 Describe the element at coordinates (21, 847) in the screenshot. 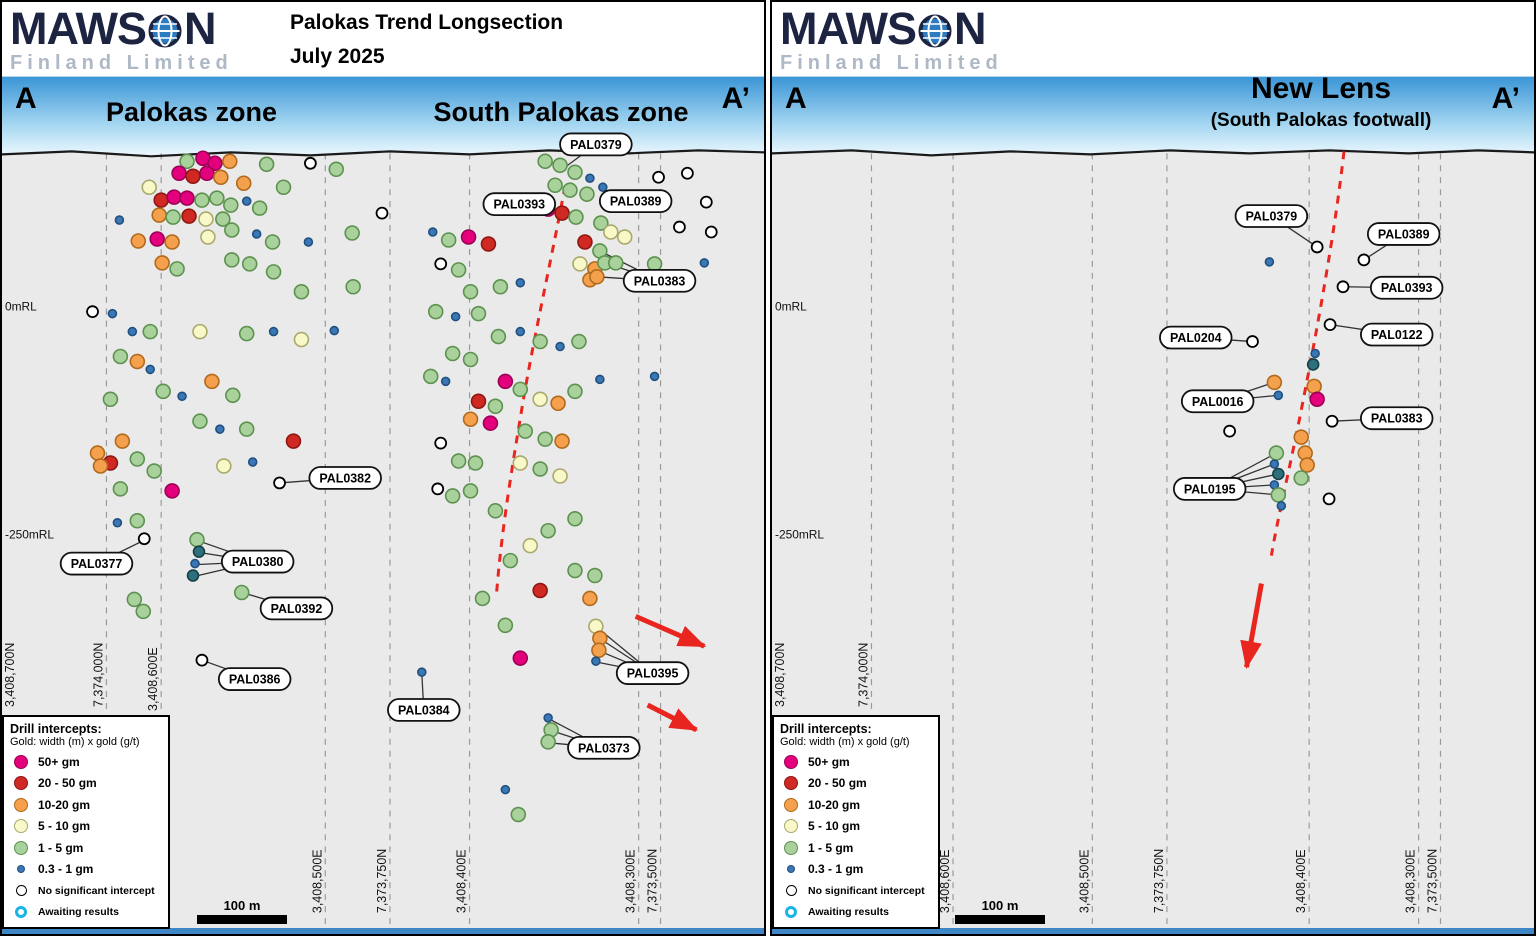

I see `legend-dot-g-icon` at that location.